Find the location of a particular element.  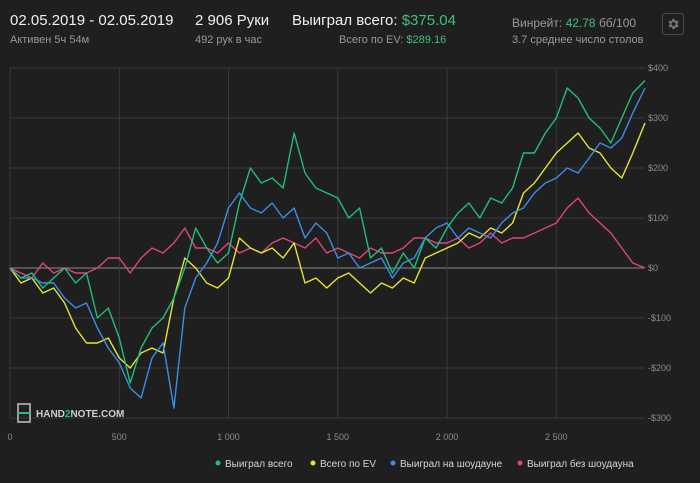

winrate-unit: бб/100 is located at coordinates (617, 23).